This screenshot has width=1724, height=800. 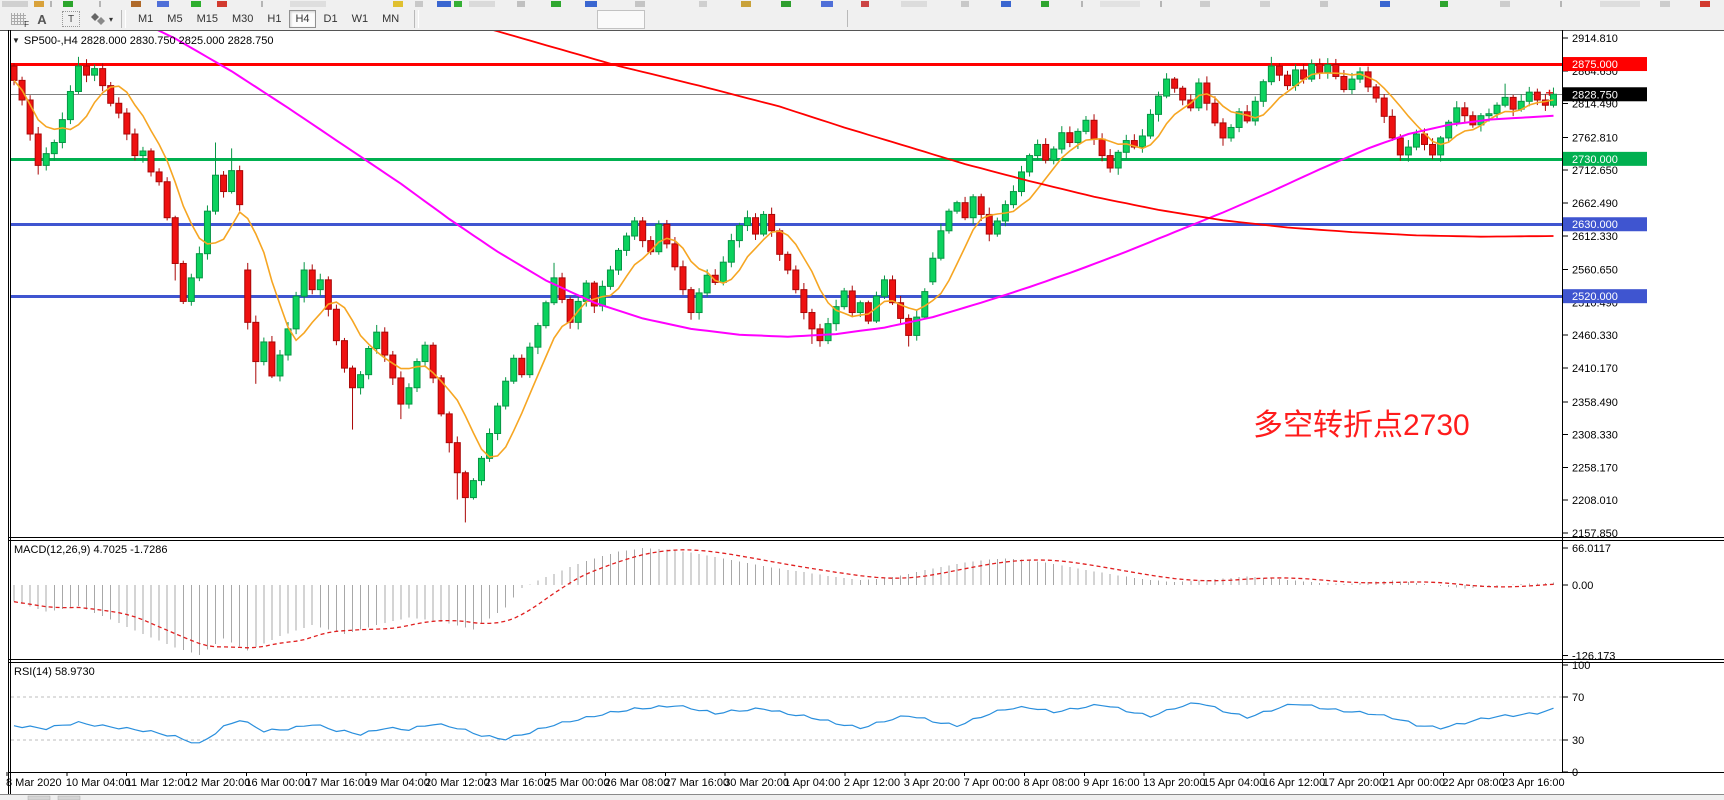 What do you see at coordinates (1111, 783) in the screenshot?
I see `svg-text: 9 Apr 16:00` at bounding box center [1111, 783].